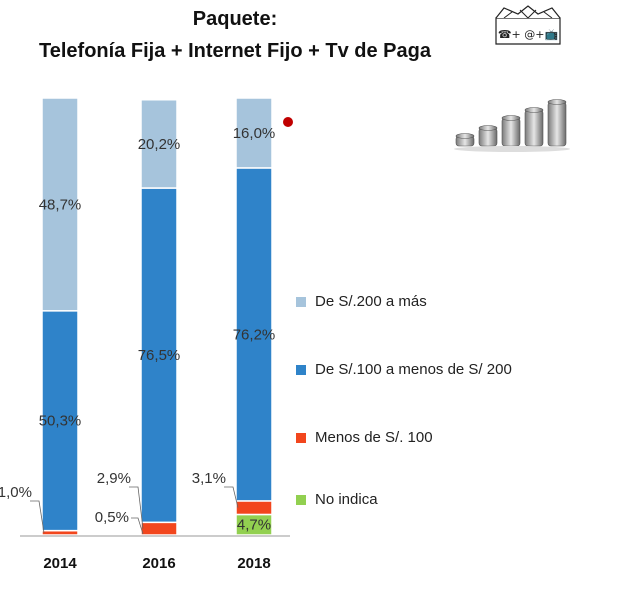 The height and width of the screenshot is (605, 640). I want to click on legend-item-1: De S/.100 a menos de S/ 200, so click(404, 369).